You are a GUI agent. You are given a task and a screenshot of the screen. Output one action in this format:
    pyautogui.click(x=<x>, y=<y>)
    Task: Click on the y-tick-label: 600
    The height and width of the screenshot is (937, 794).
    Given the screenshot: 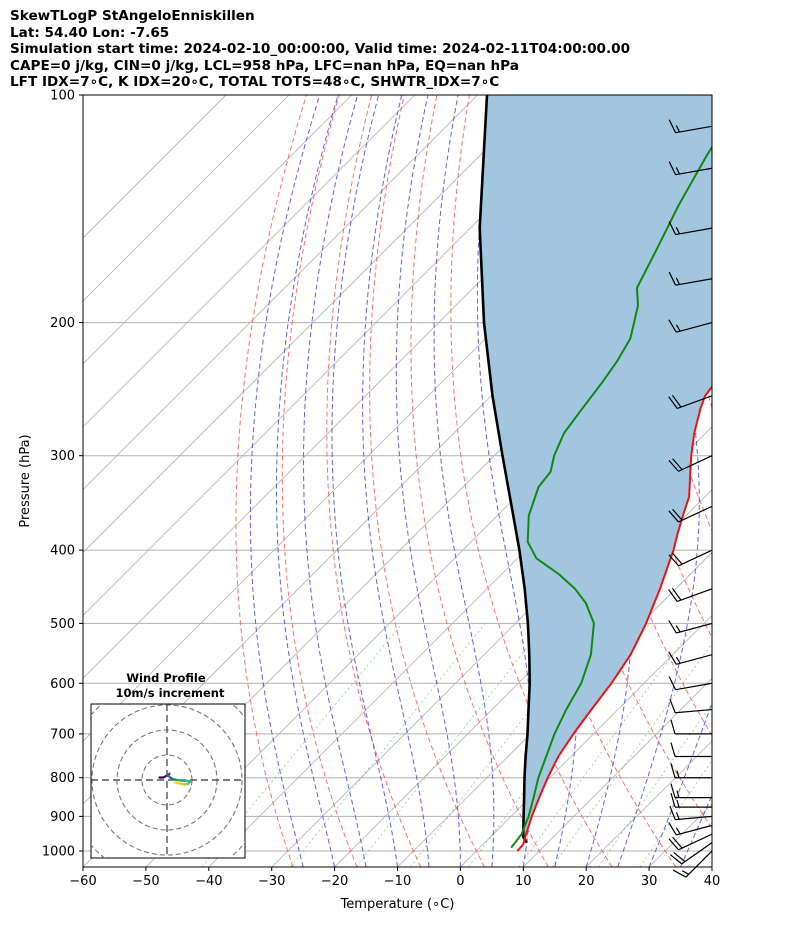 What is the action you would take?
    pyautogui.click(x=62, y=684)
    